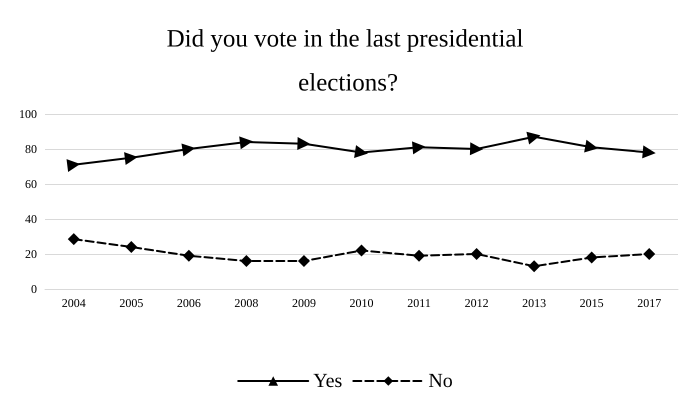 Image resolution: width=690 pixels, height=404 pixels. What do you see at coordinates (419, 303) in the screenshot?
I see `x-tick-label: 2011` at bounding box center [419, 303].